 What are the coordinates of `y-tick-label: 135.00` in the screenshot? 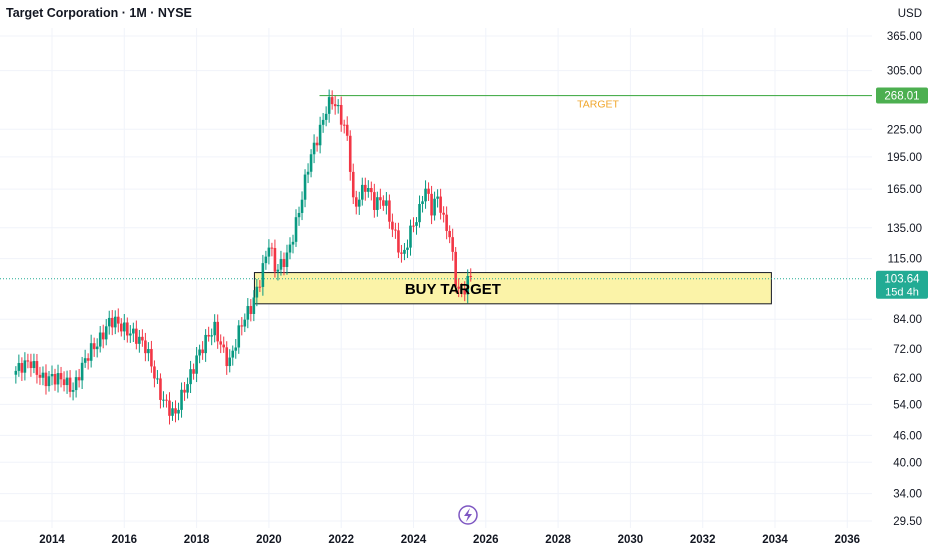 It's located at (904, 229).